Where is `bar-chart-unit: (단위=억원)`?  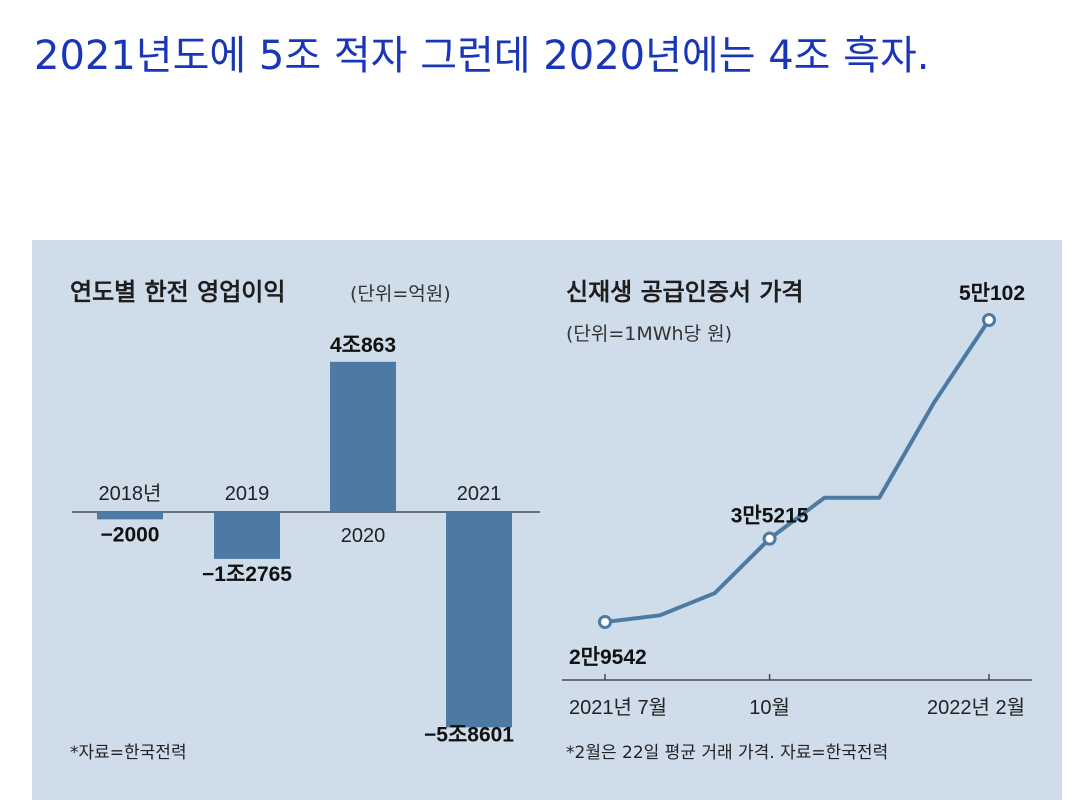
bar-chart-unit: (단위=억원) is located at coordinates (400, 294).